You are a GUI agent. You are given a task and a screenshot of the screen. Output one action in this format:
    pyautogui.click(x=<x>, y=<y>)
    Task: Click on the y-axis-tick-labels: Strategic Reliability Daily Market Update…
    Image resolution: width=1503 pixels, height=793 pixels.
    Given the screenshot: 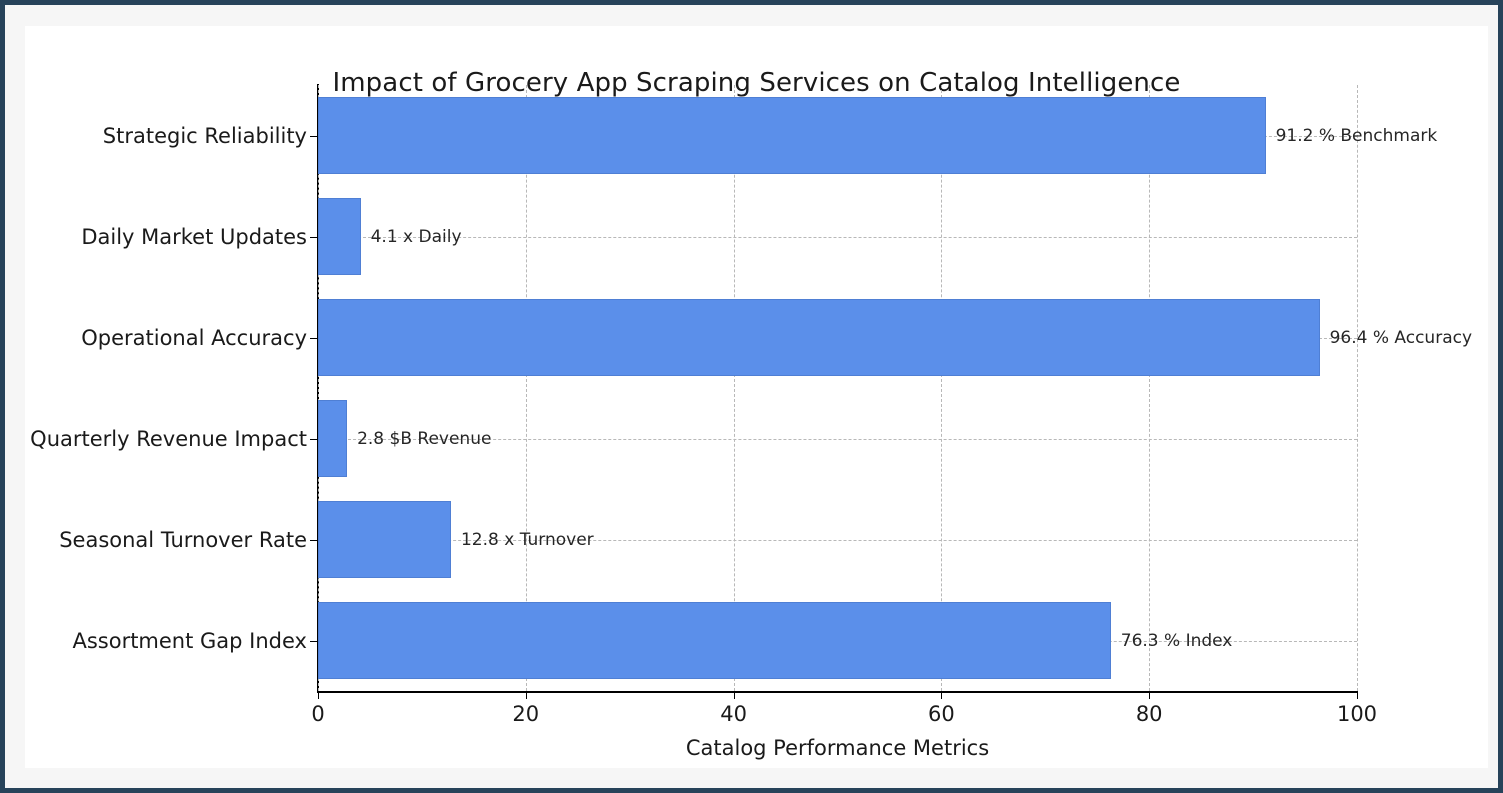 What is the action you would take?
    pyautogui.click(x=166, y=388)
    